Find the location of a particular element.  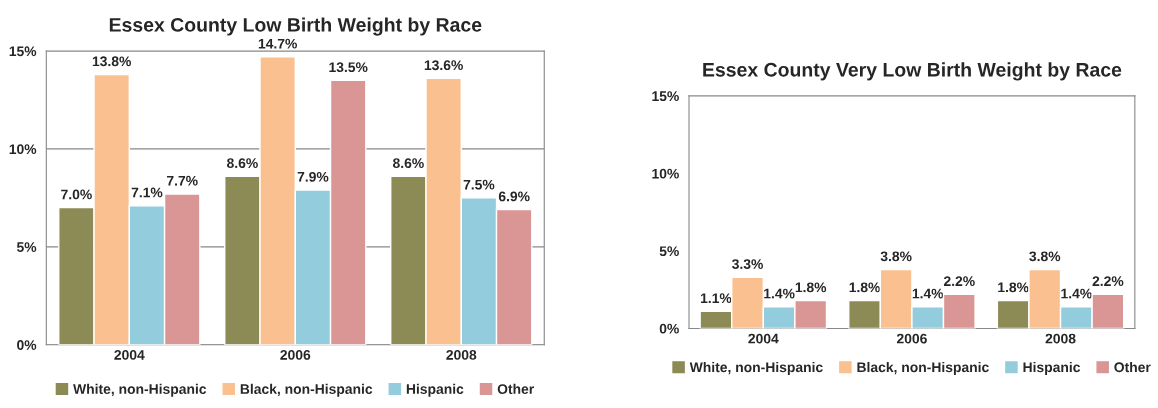

data-label: 3.3% is located at coordinates (747, 264).